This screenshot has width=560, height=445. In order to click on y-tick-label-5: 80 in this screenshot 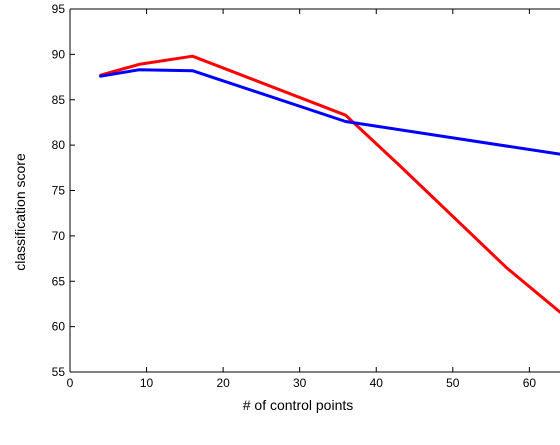, I will do `click(59, 145)`.